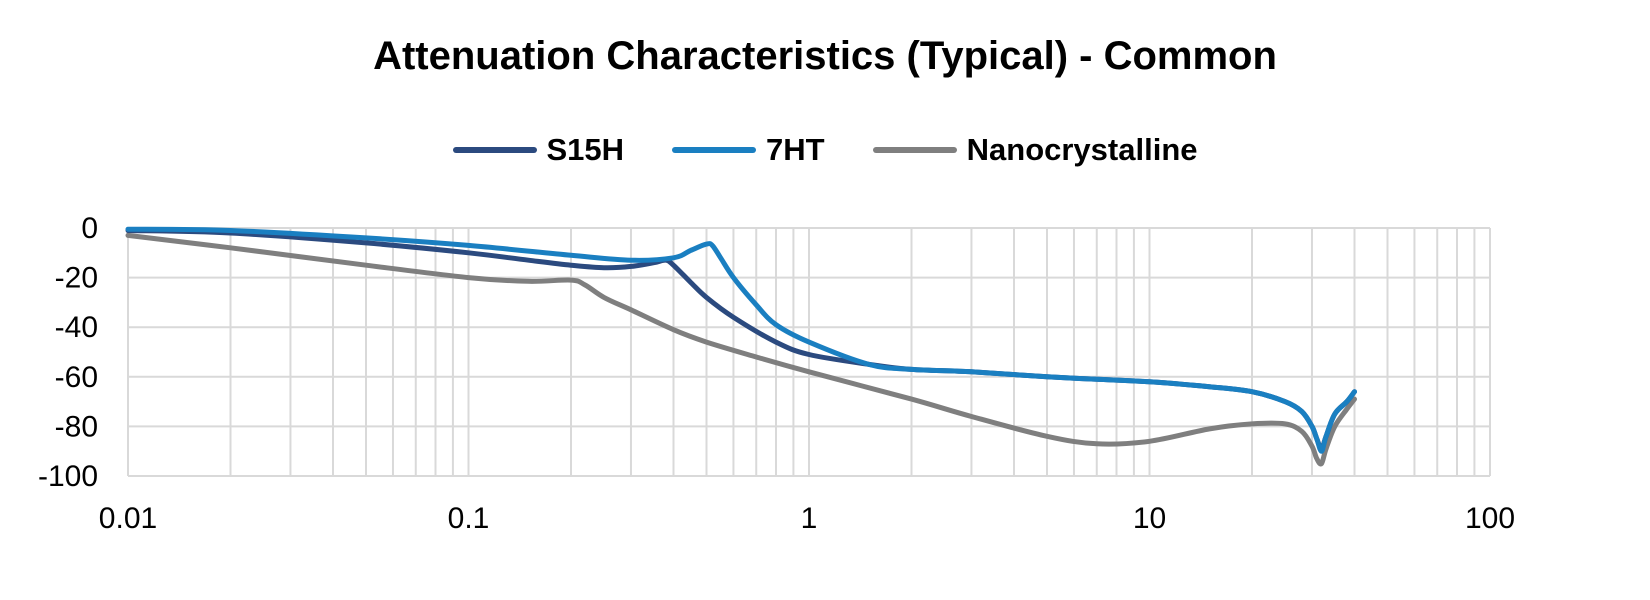 The height and width of the screenshot is (600, 1650). I want to click on x-tick-label: 100, so click(1490, 518).